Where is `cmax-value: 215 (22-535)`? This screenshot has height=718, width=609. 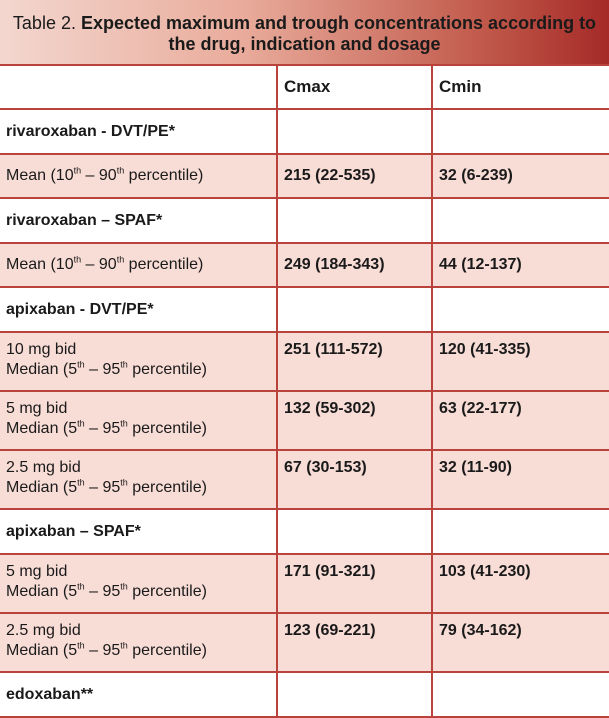 cmax-value: 215 (22-535) is located at coordinates (354, 176).